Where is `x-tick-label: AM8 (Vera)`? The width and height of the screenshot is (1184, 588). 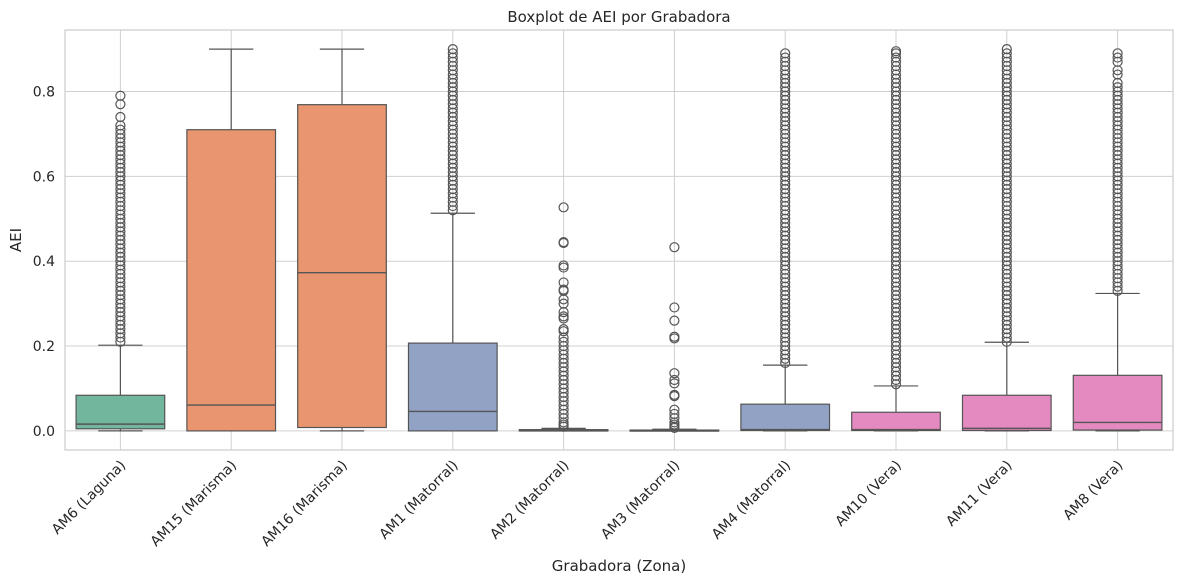
x-tick-label: AM8 (Vera) is located at coordinates (1093, 491).